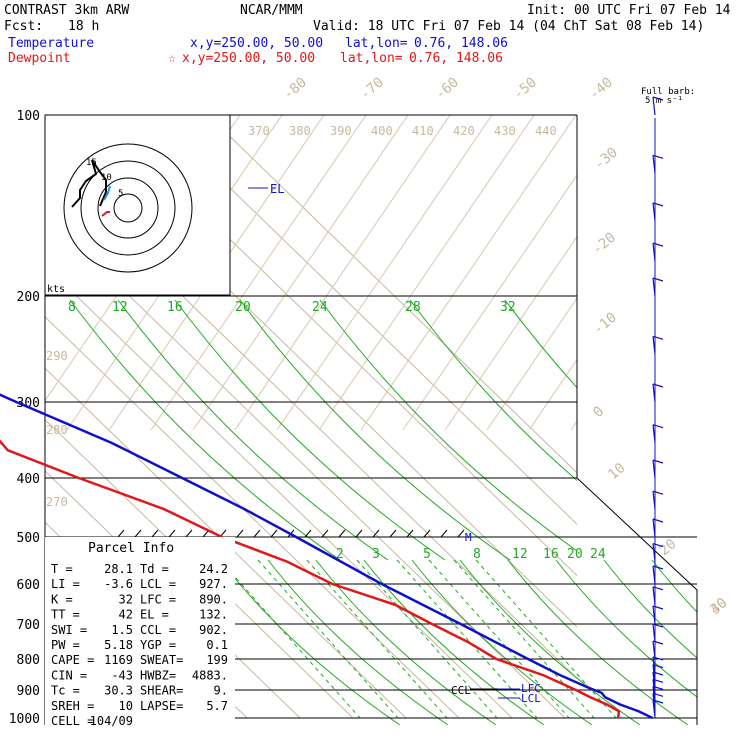 The width and height of the screenshot is (740, 740). I want to click on parcel-key-right: SHEAR=, so click(161, 691).